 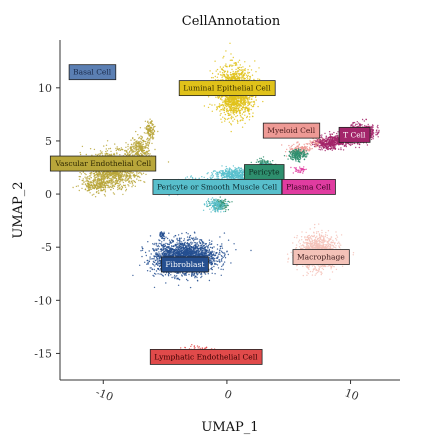 What do you see at coordinates (231, 21) in the screenshot?
I see `chart-title: CellAnnotation` at bounding box center [231, 21].